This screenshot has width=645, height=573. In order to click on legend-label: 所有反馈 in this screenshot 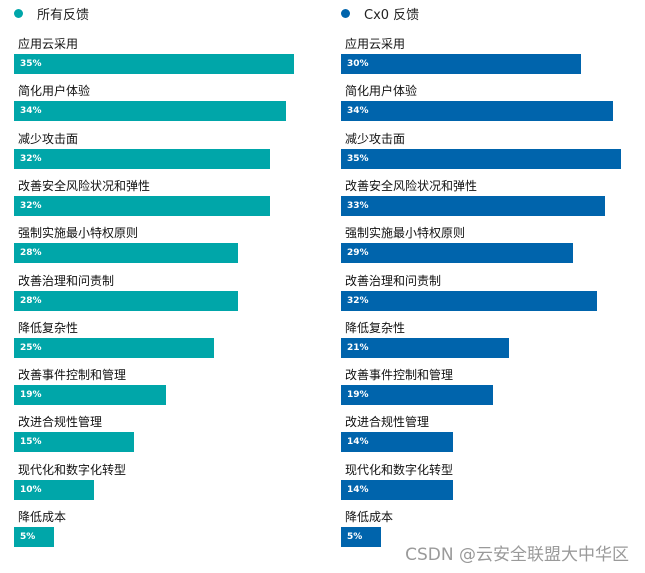, I will do `click(63, 15)`.